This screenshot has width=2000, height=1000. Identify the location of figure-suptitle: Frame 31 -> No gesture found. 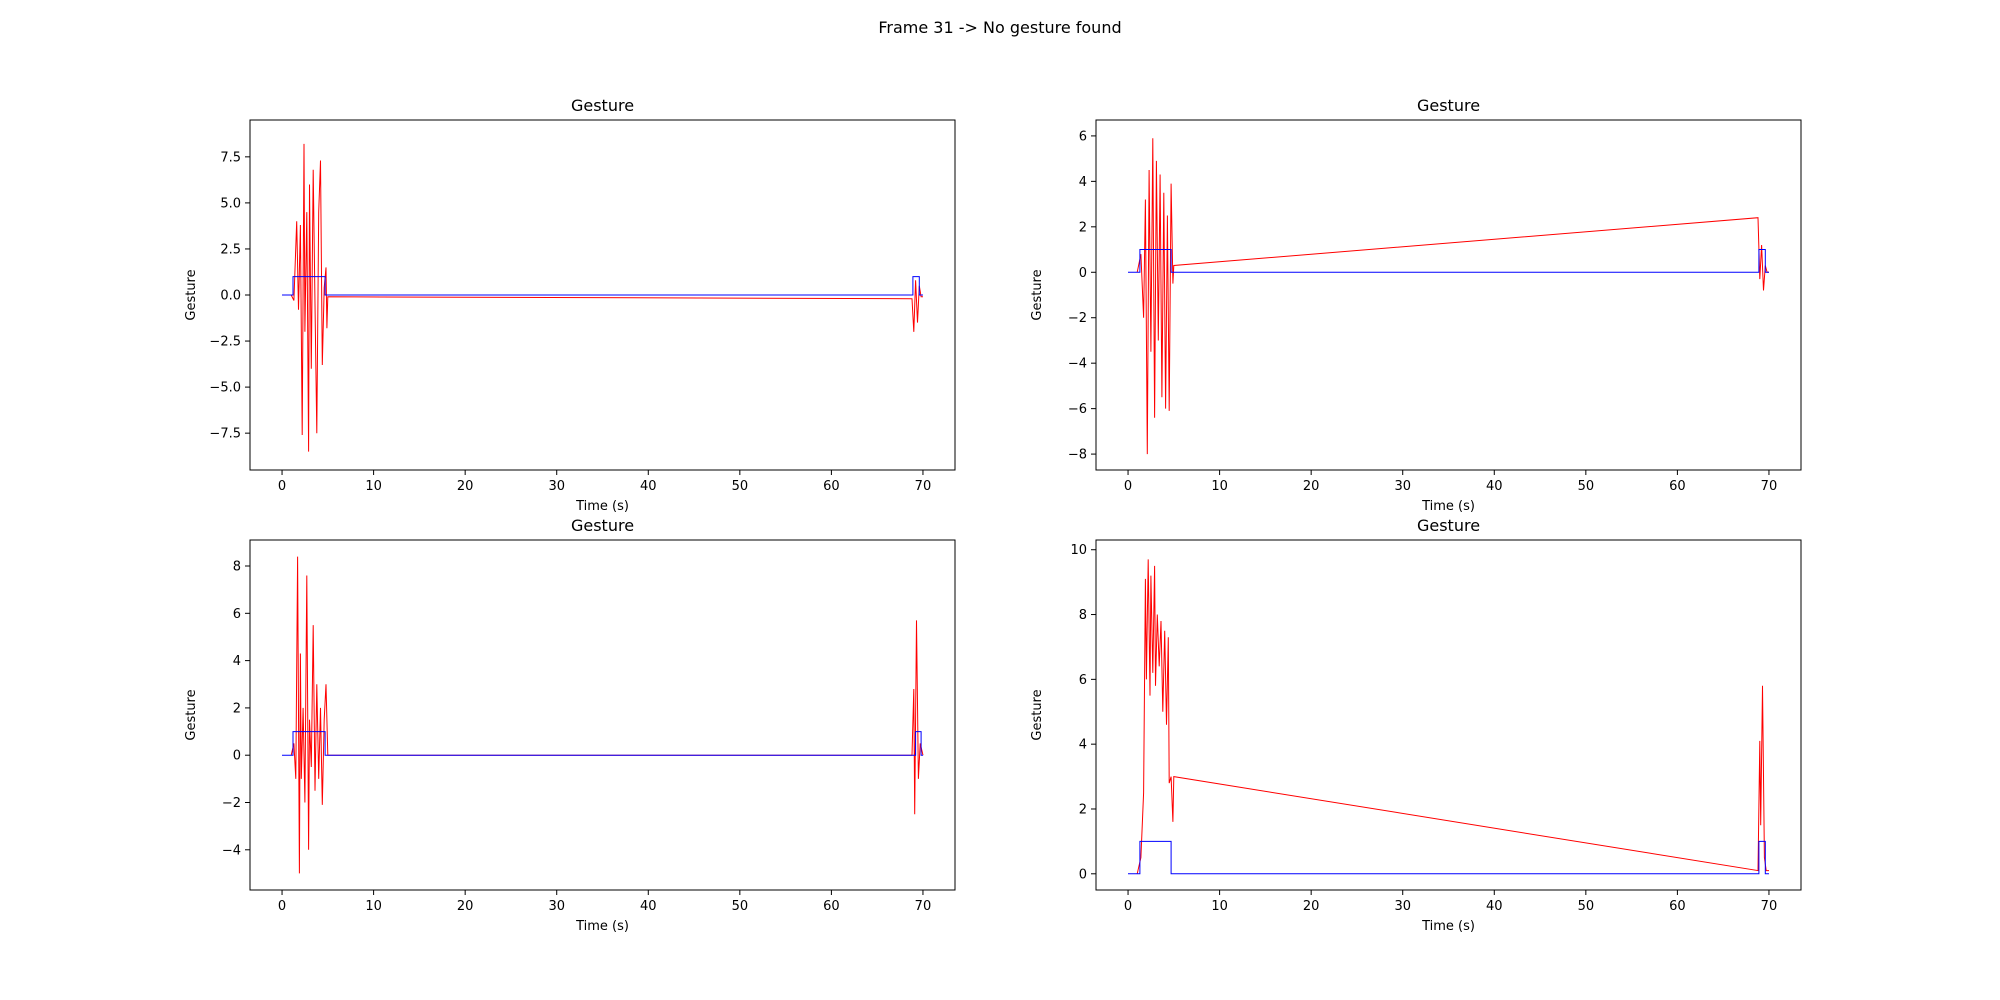
(999, 27).